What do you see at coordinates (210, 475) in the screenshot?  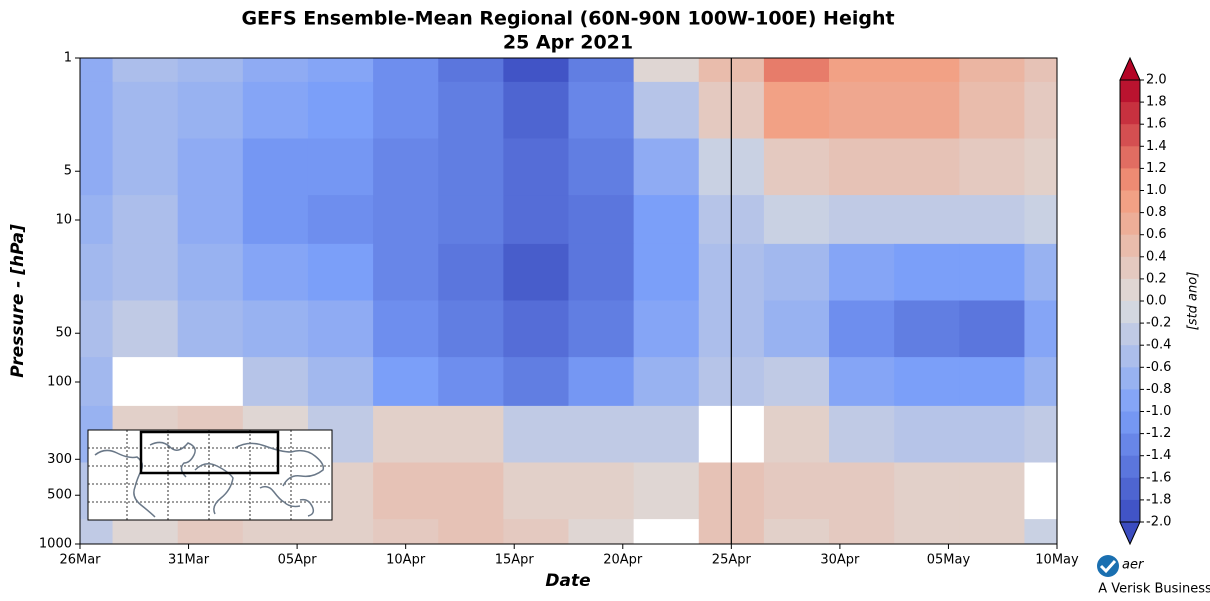 I see `inset-map` at bounding box center [210, 475].